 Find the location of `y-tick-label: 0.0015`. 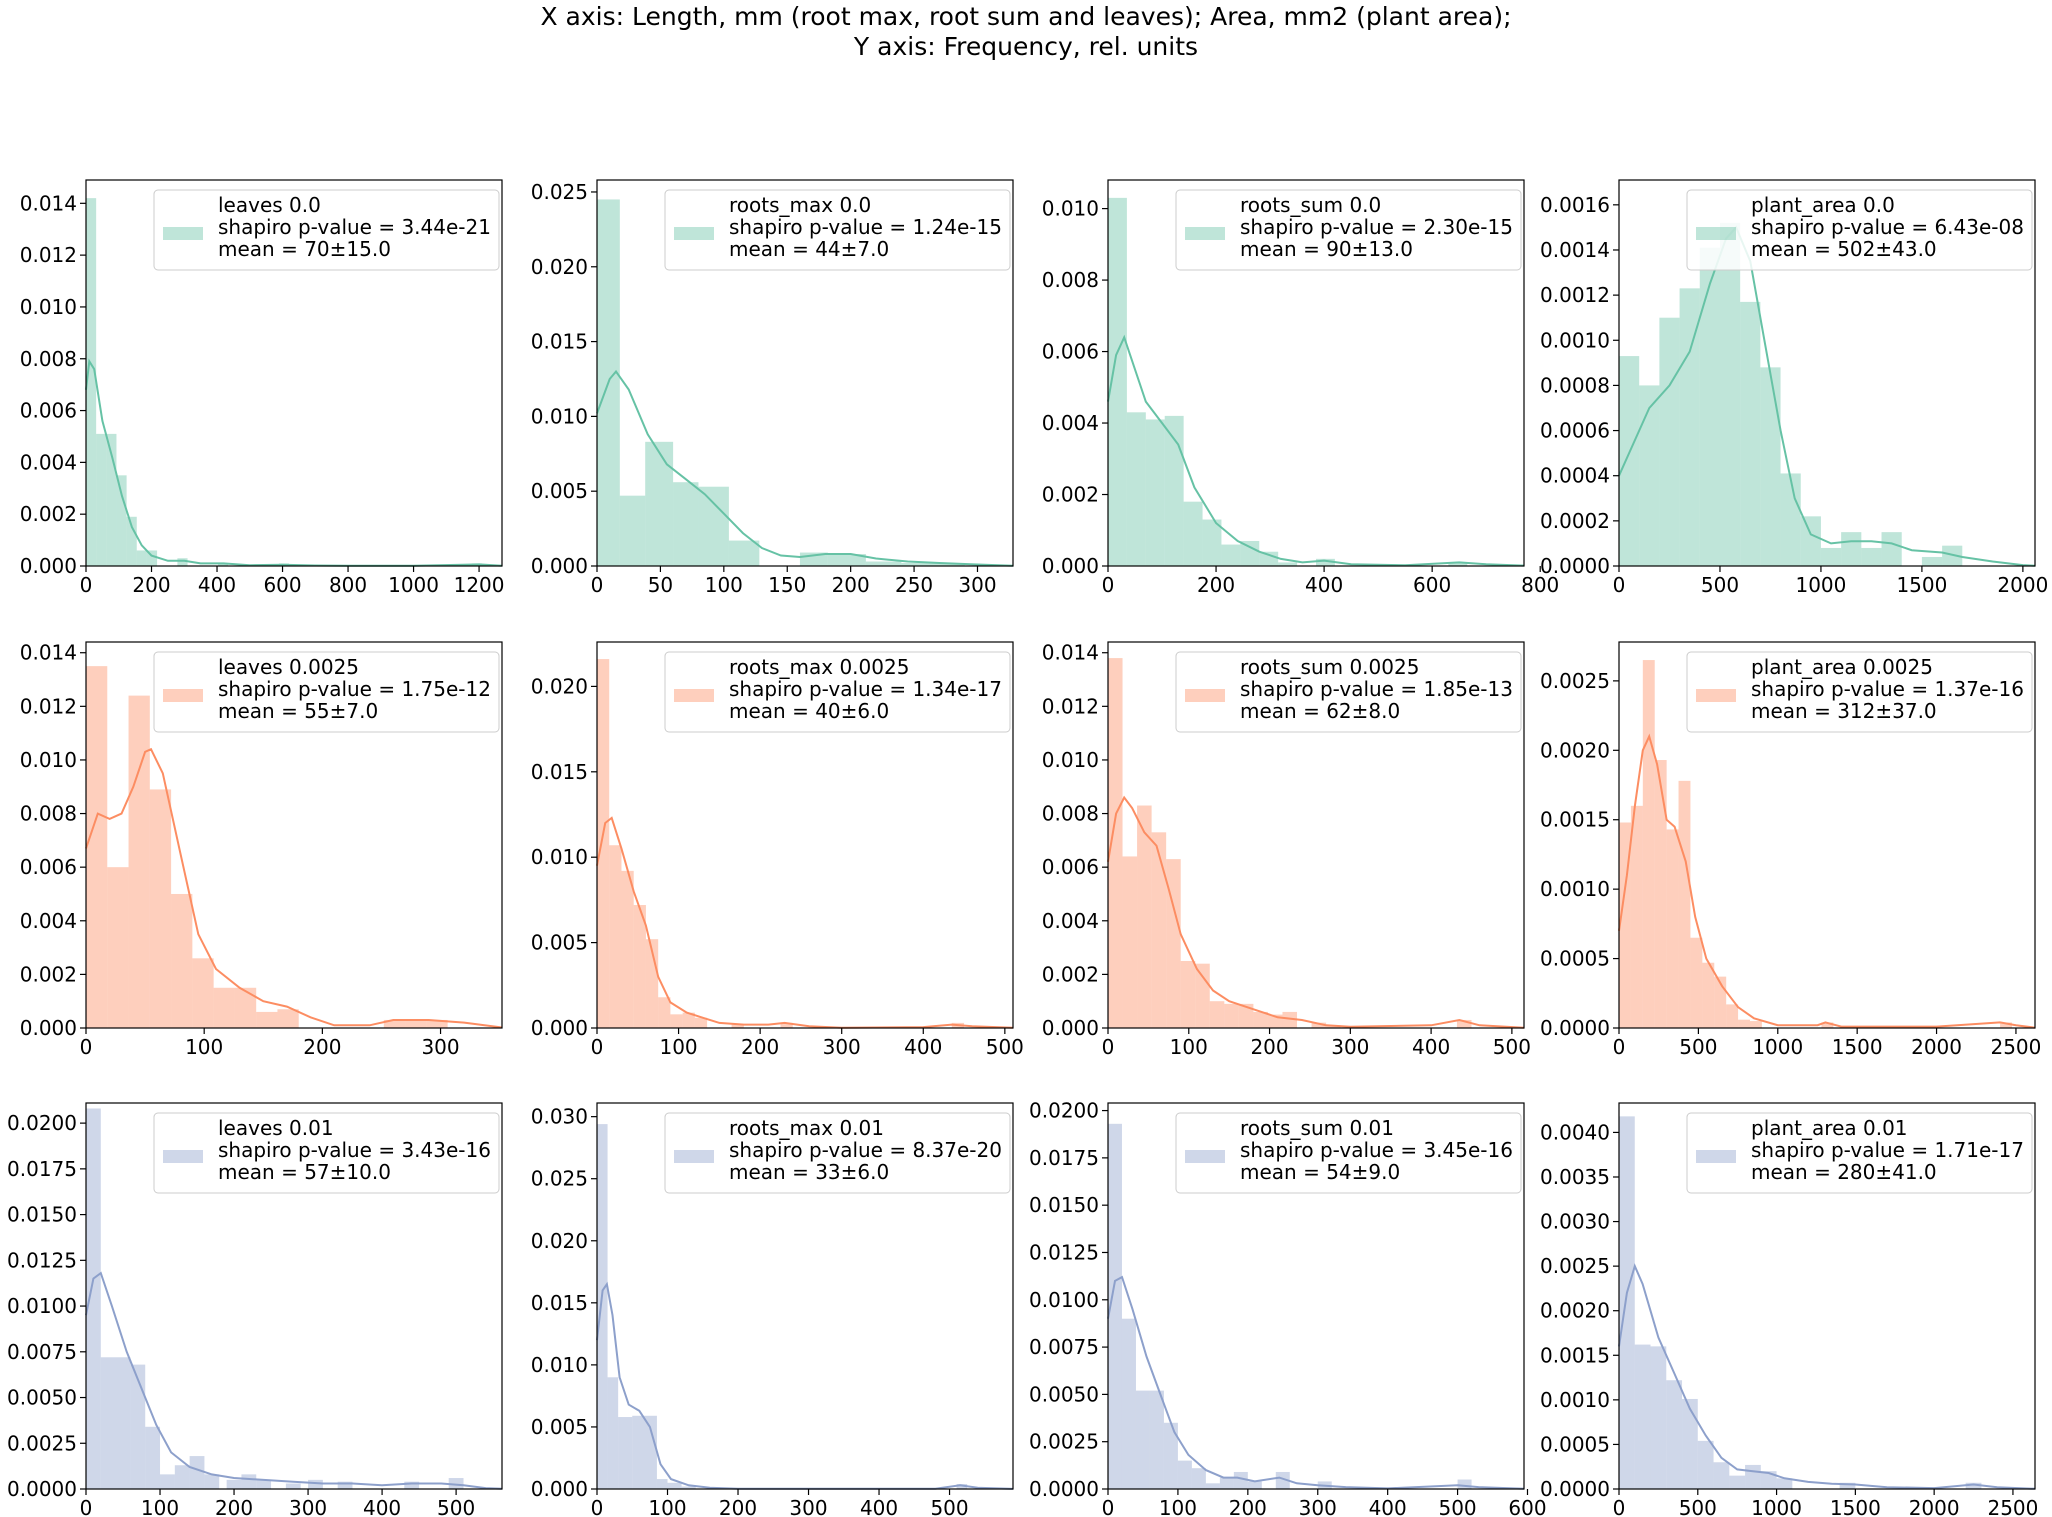

y-tick-label: 0.0015 is located at coordinates (1575, 820).